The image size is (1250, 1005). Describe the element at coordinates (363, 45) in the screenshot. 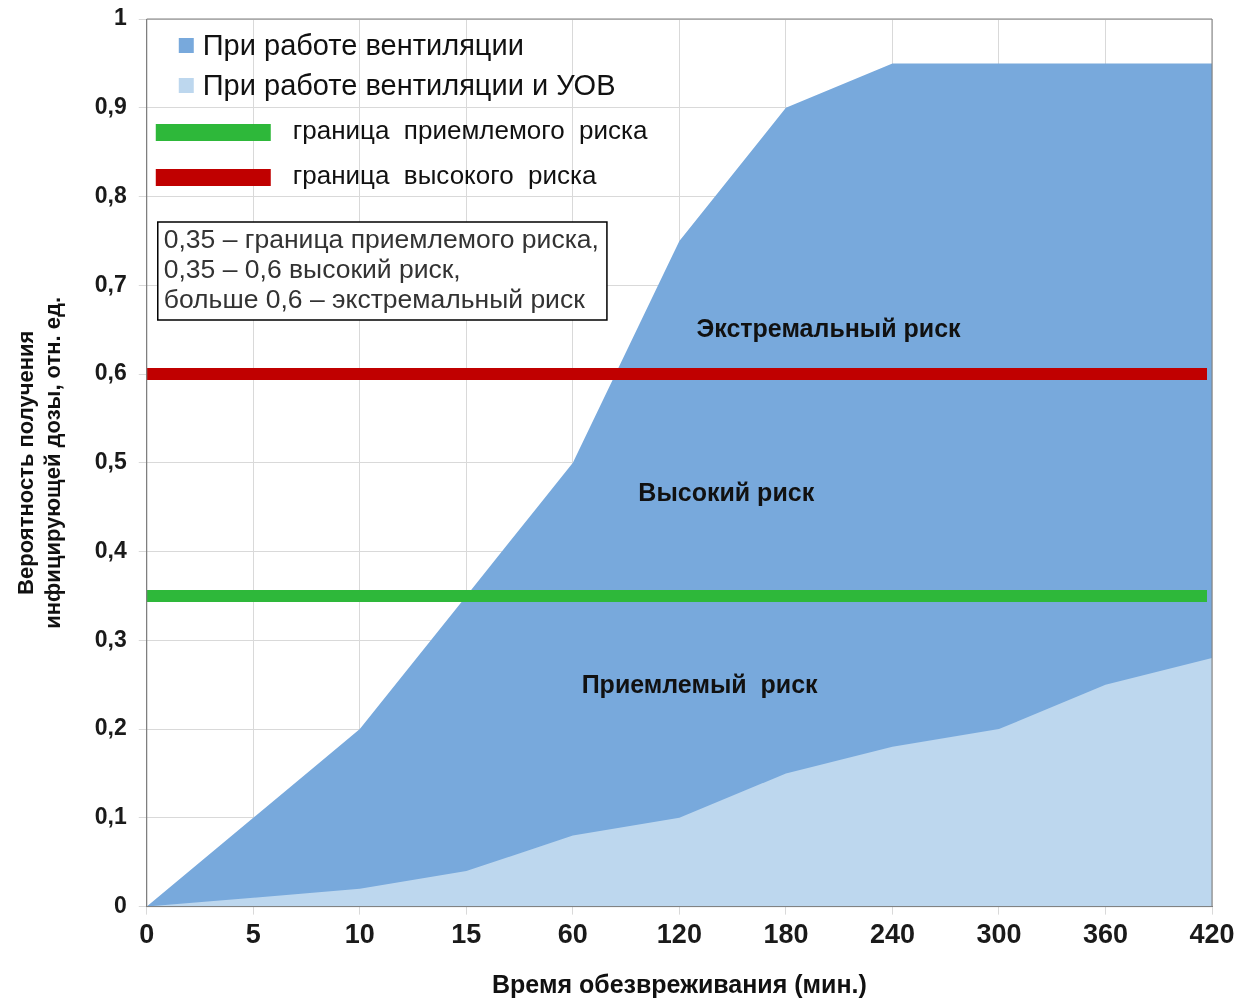

I see `legend-label: При работе вентиляции` at that location.